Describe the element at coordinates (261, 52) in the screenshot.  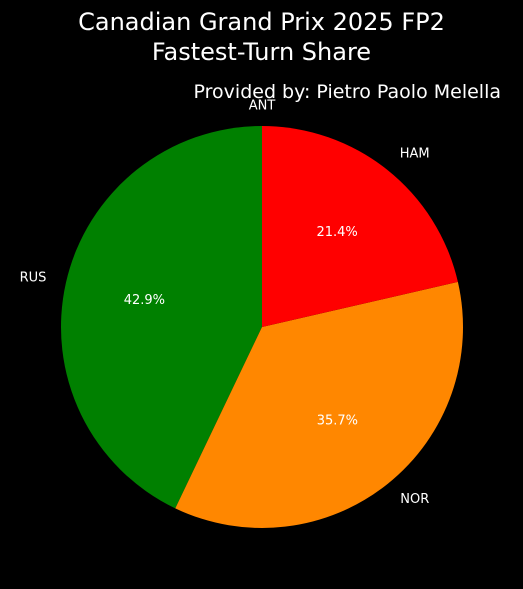
I see `chart-title-line-2: Fastest-Turn Share` at that location.